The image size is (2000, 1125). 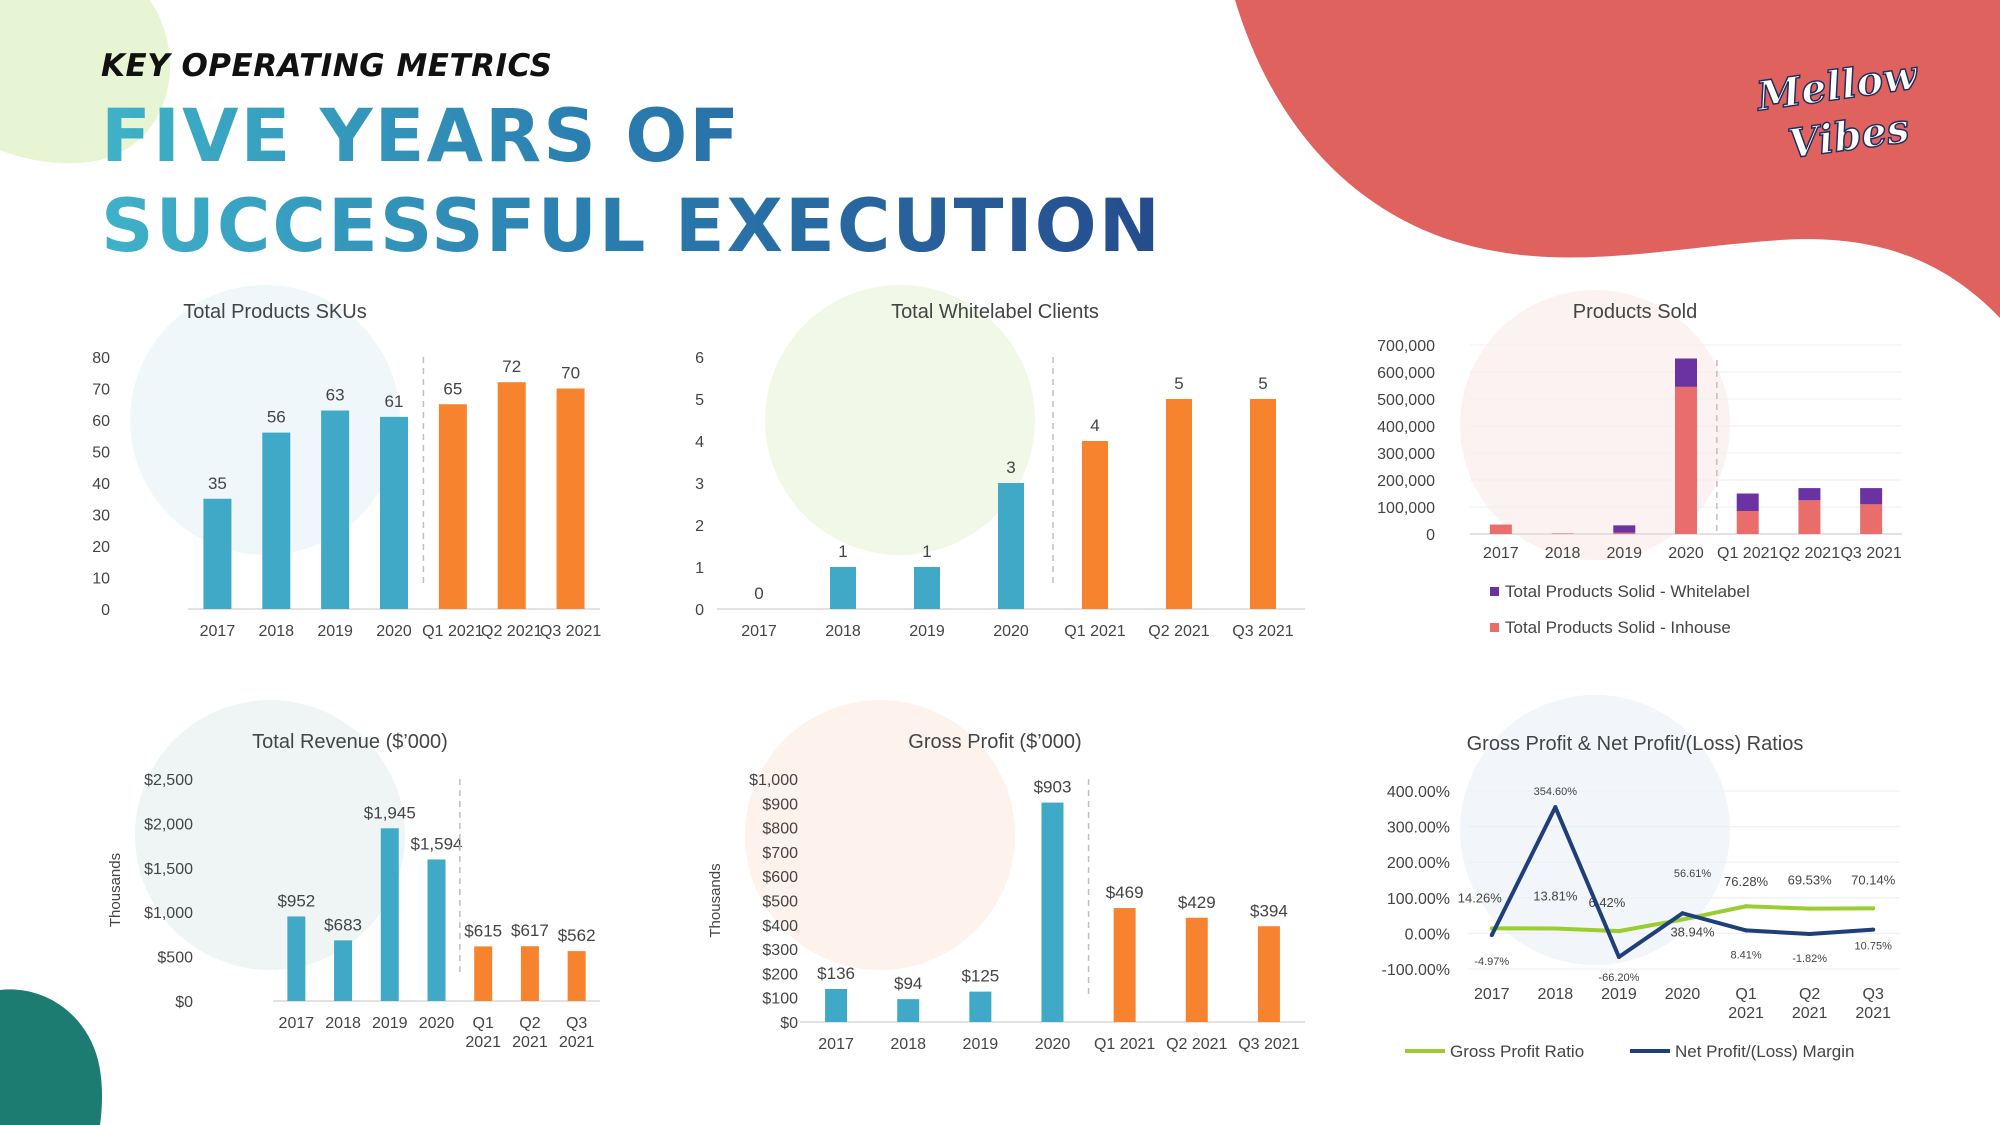 What do you see at coordinates (51, 1057) in the screenshot?
I see `teal-blob` at bounding box center [51, 1057].